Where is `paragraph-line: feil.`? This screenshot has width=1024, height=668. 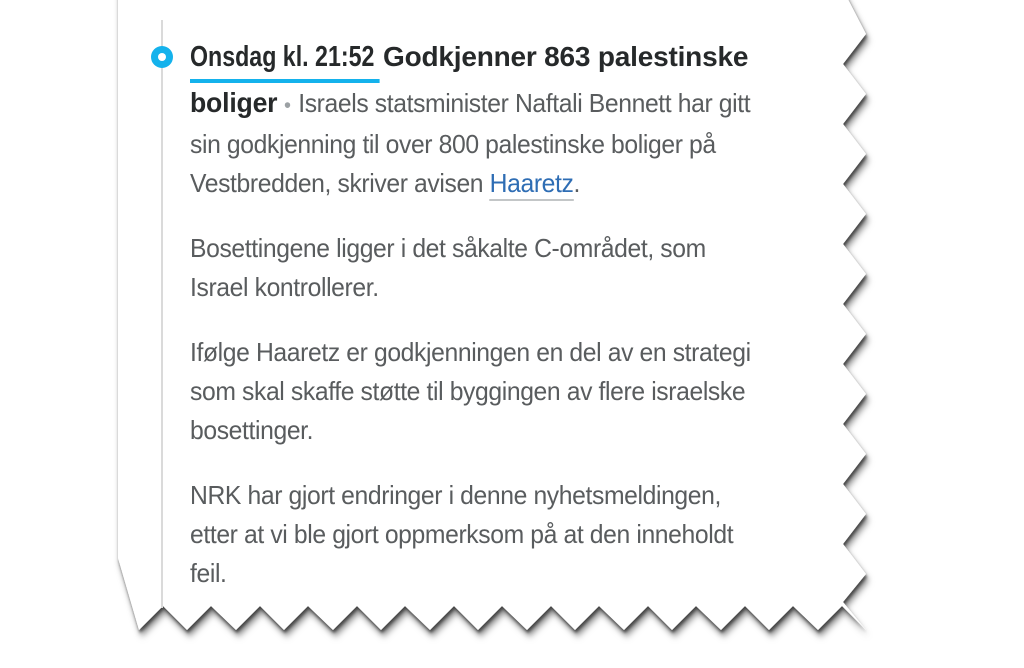
paragraph-line: feil. is located at coordinates (208, 573).